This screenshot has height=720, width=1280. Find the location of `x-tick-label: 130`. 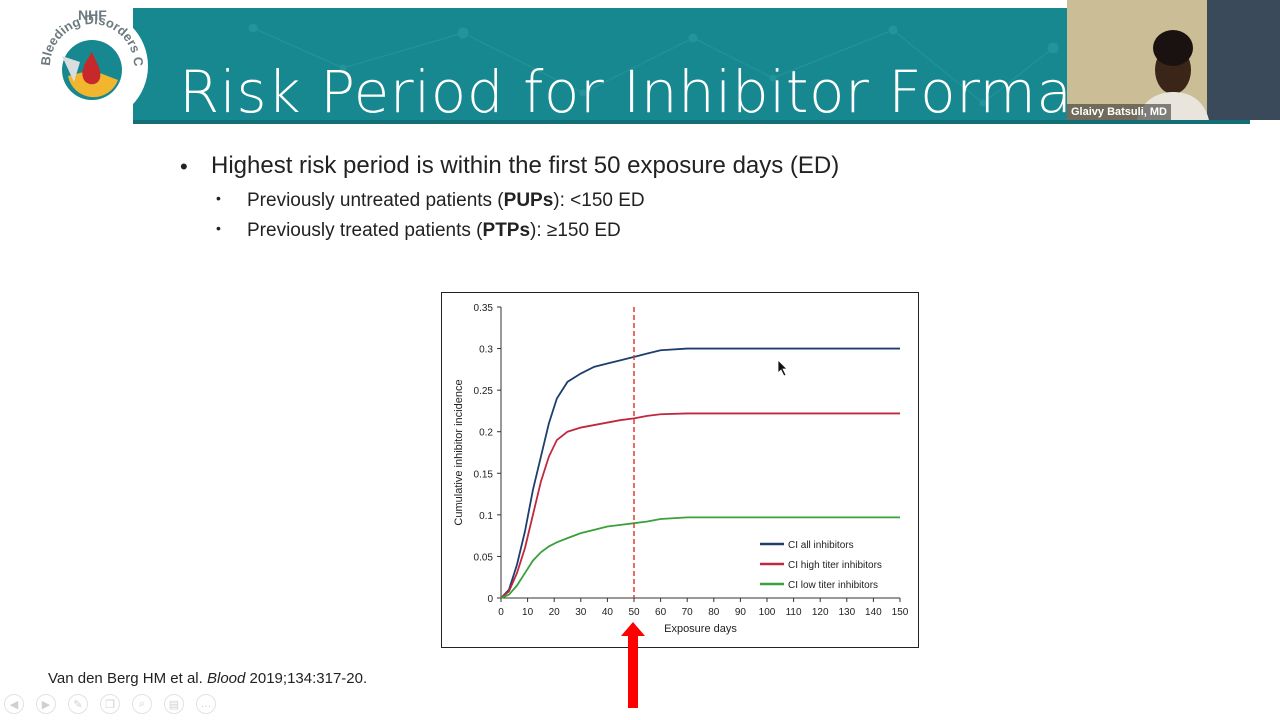

x-tick-label: 130 is located at coordinates (846, 612).